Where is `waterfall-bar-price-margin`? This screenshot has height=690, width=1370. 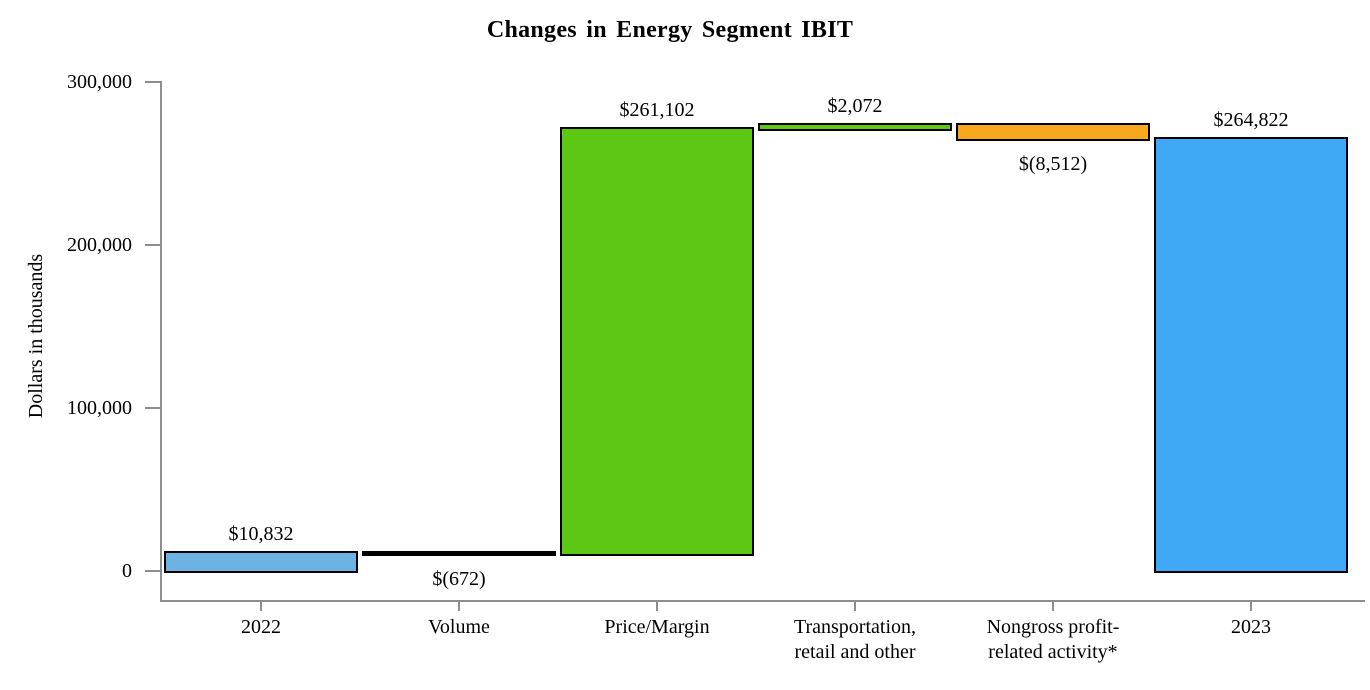
waterfall-bar-price-margin is located at coordinates (657, 341).